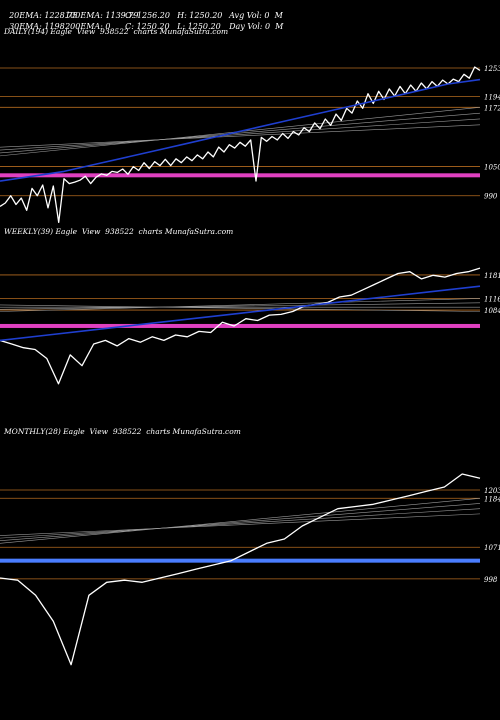 This screenshot has width=500, height=720. What do you see at coordinates (147, 15) in the screenshot?
I see `open-readout: O: 1256.20` at bounding box center [147, 15].